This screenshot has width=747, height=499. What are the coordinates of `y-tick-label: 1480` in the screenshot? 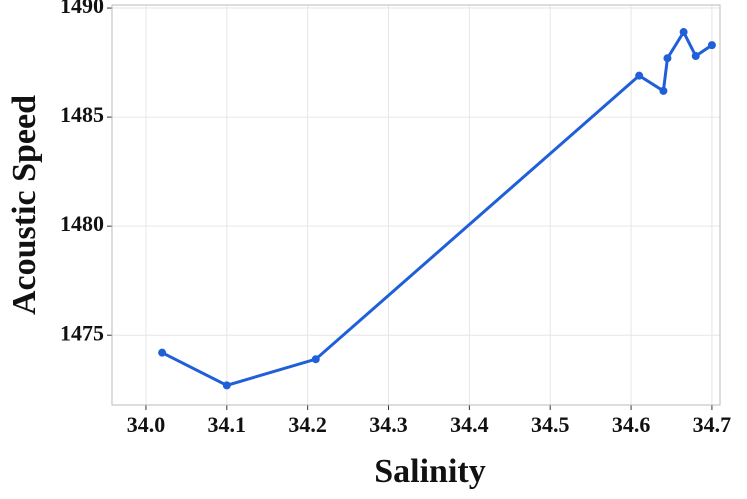 It's located at (82, 223).